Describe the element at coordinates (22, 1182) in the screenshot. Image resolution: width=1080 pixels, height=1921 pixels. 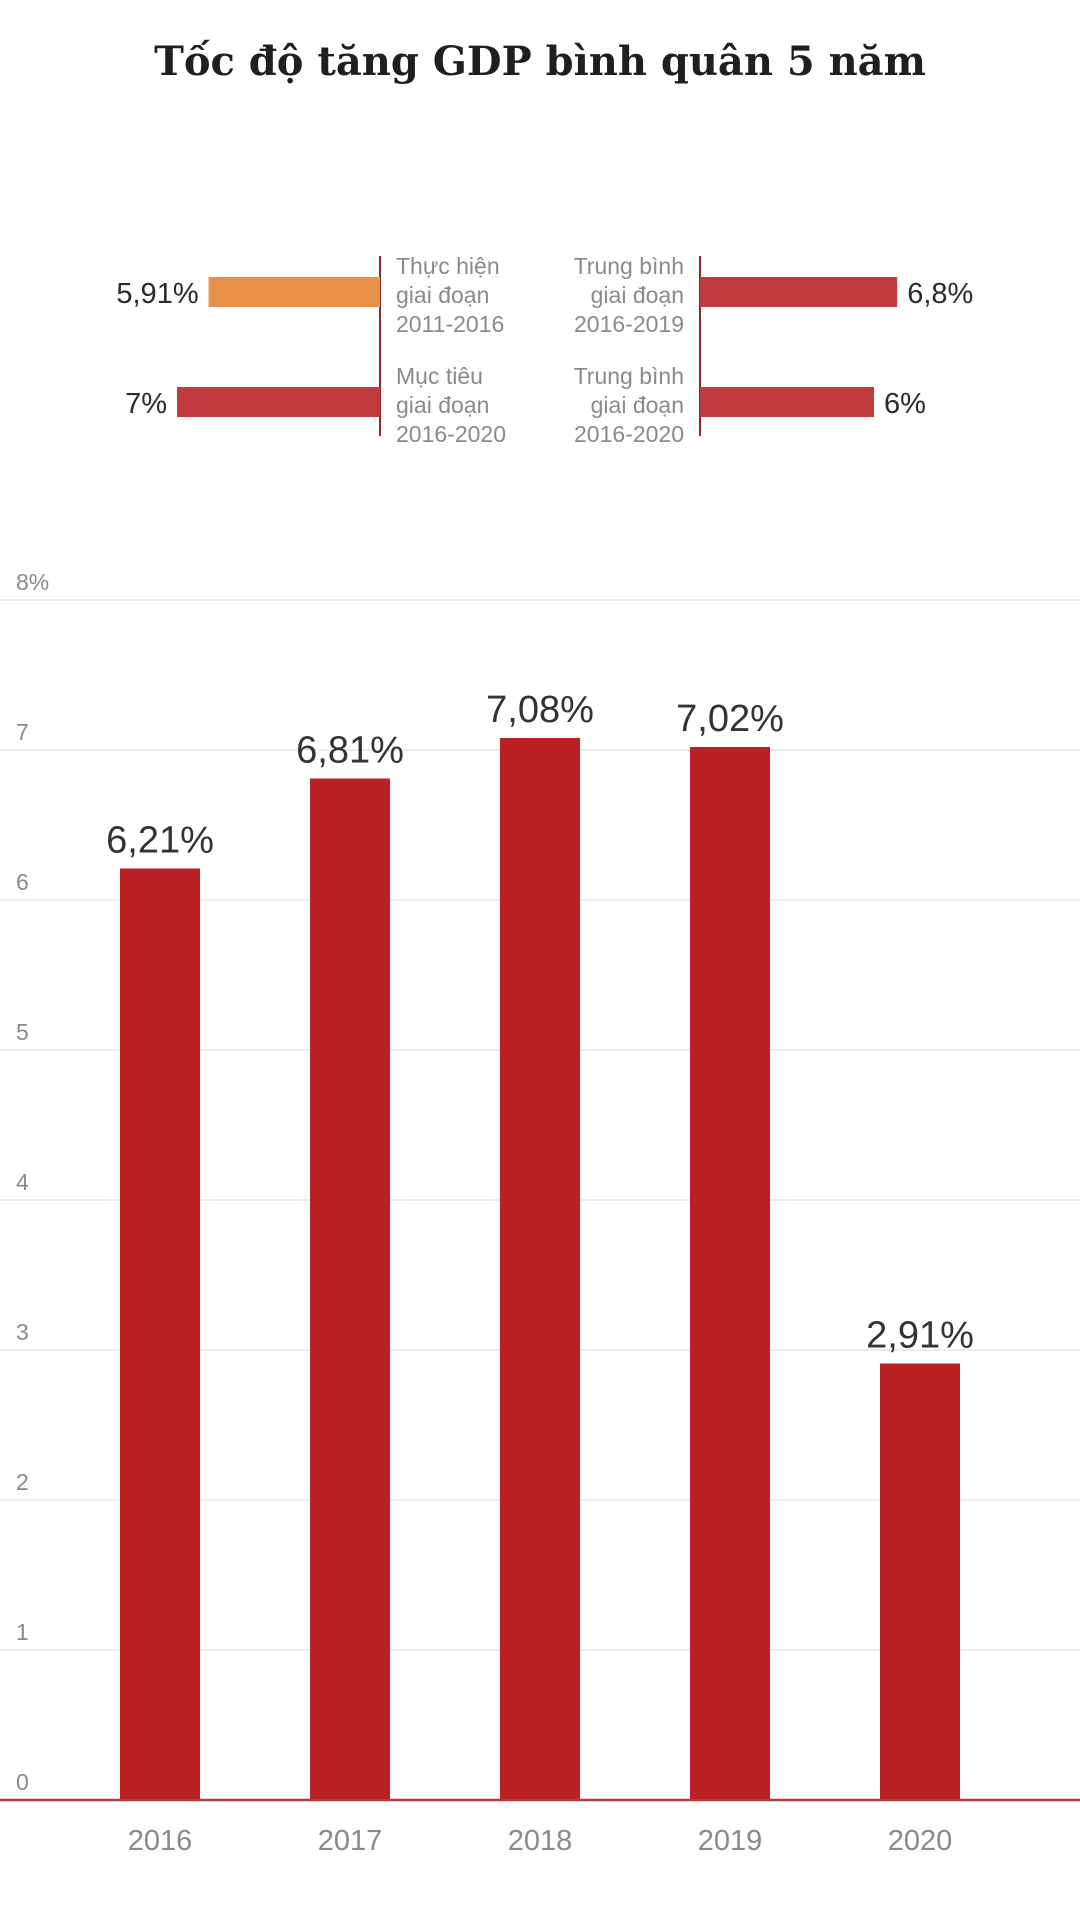
I see `y-tick-label: 4` at that location.